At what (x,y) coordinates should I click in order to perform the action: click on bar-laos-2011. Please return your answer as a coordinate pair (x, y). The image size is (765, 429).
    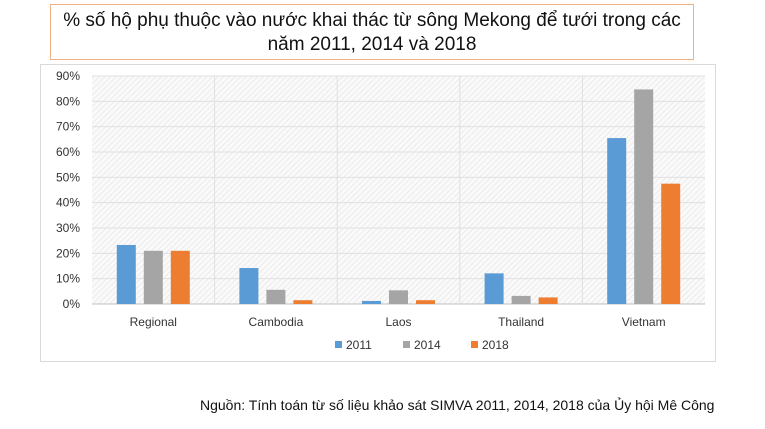
    Looking at the image, I should click on (371, 302).